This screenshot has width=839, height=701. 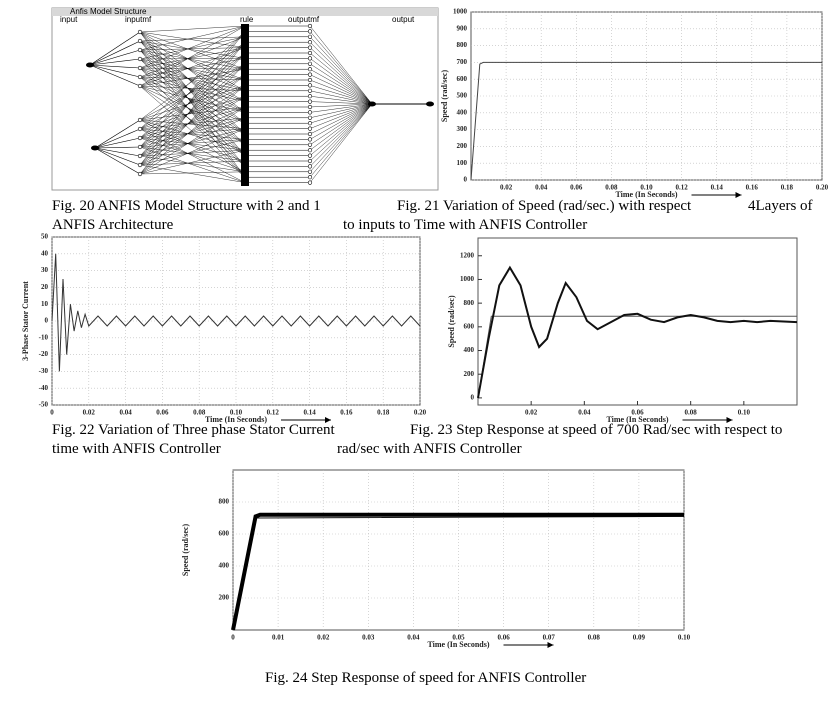 What do you see at coordinates (462, 62) in the screenshot?
I see `y-tick-label: 700` at bounding box center [462, 62].